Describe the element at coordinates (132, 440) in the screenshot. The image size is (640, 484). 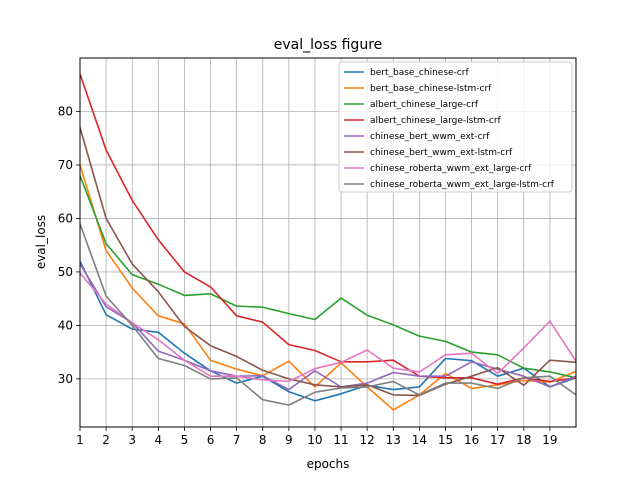
I see `x-tick-label: 3` at that location.